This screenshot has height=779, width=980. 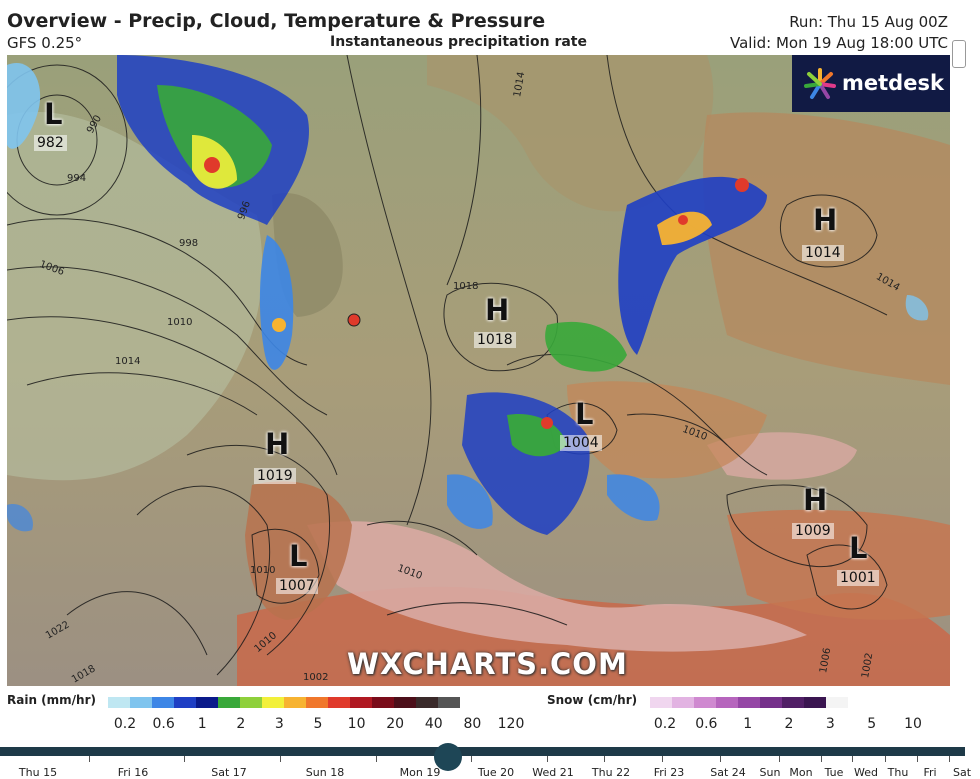 What do you see at coordinates (838, 43) in the screenshot?
I see `valid-time: Valid: Mon 19 Aug 18:00 UTC` at bounding box center [838, 43].